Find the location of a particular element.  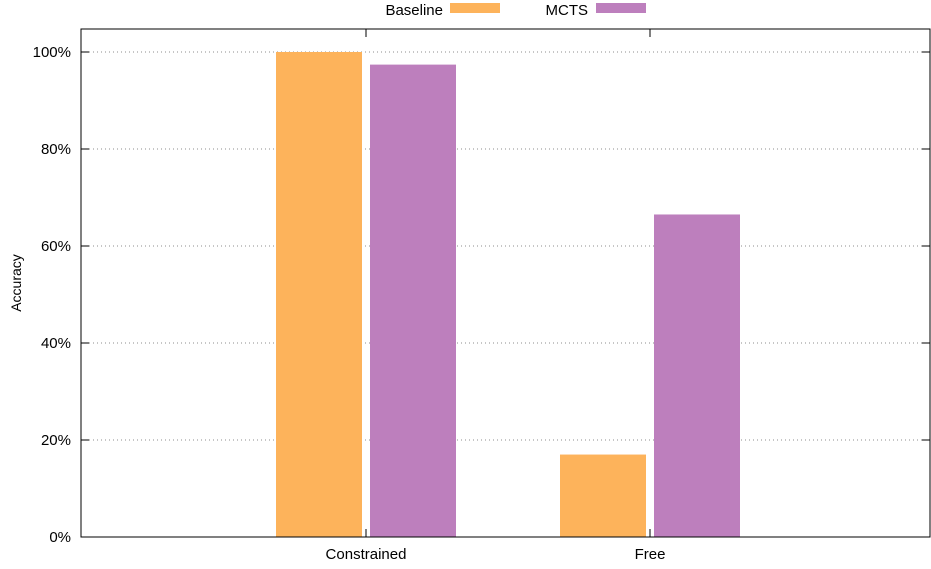

y-tick-label: 0% is located at coordinates (60, 537).